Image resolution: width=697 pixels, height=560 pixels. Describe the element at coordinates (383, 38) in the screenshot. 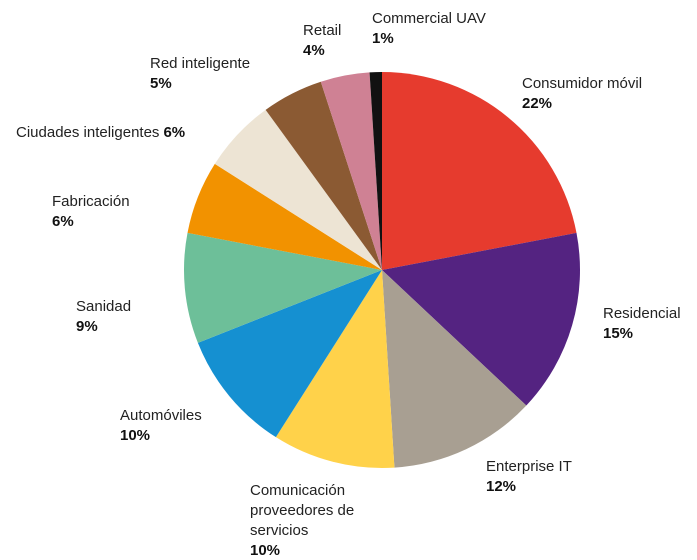

I see `value-label: 1%` at that location.